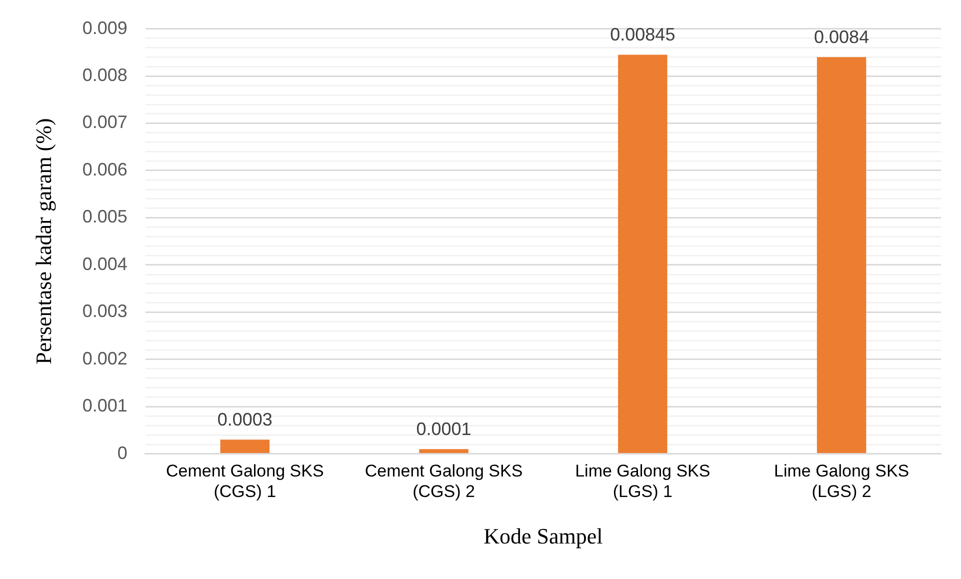 This screenshot has width=961, height=579. Describe the element at coordinates (105, 122) in the screenshot. I see `y-tick-label: 0.007` at that location.